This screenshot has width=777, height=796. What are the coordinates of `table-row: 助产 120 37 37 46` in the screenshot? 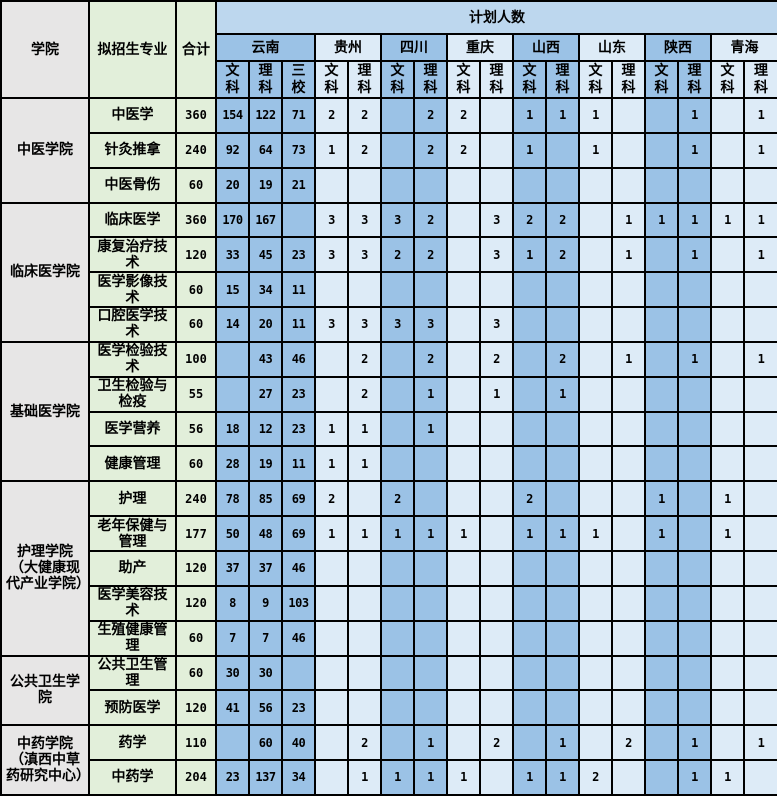 It's located at (389, 568).